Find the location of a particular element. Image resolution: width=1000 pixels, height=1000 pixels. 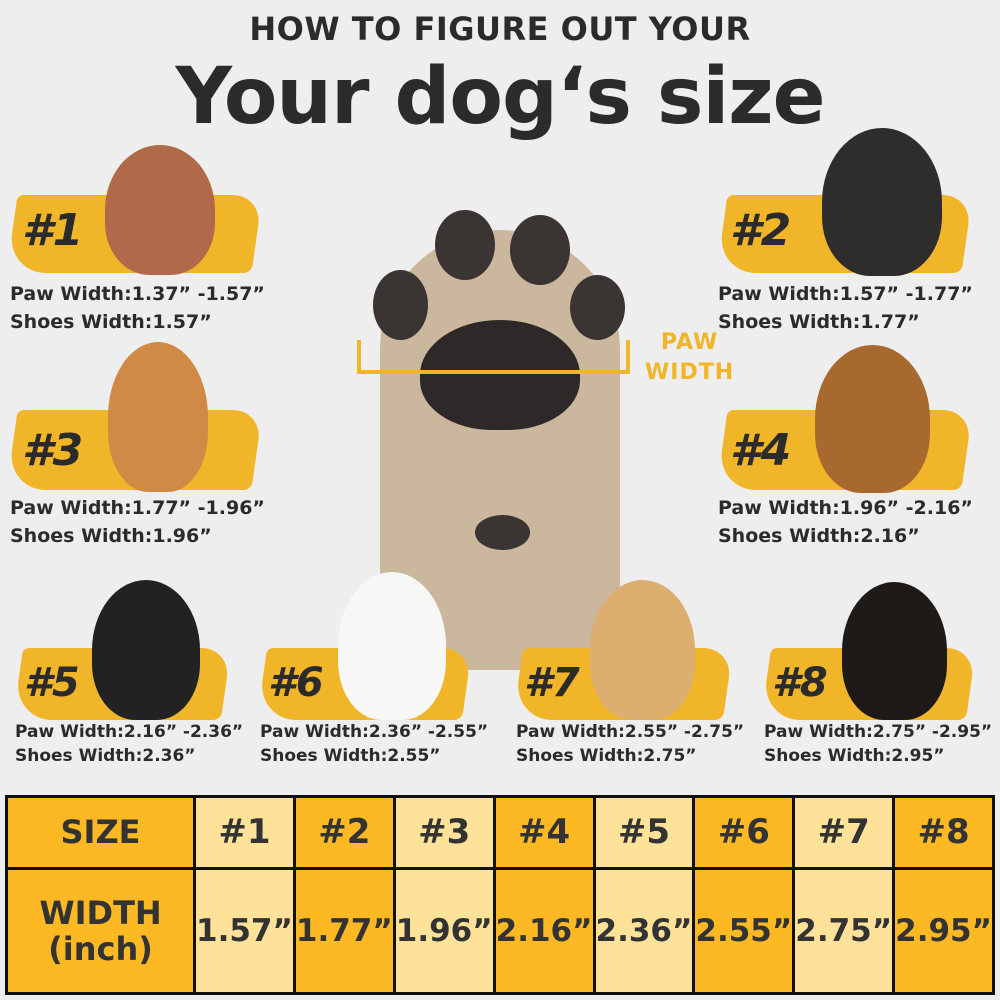

width-cell: 2.16” is located at coordinates (544, 931).